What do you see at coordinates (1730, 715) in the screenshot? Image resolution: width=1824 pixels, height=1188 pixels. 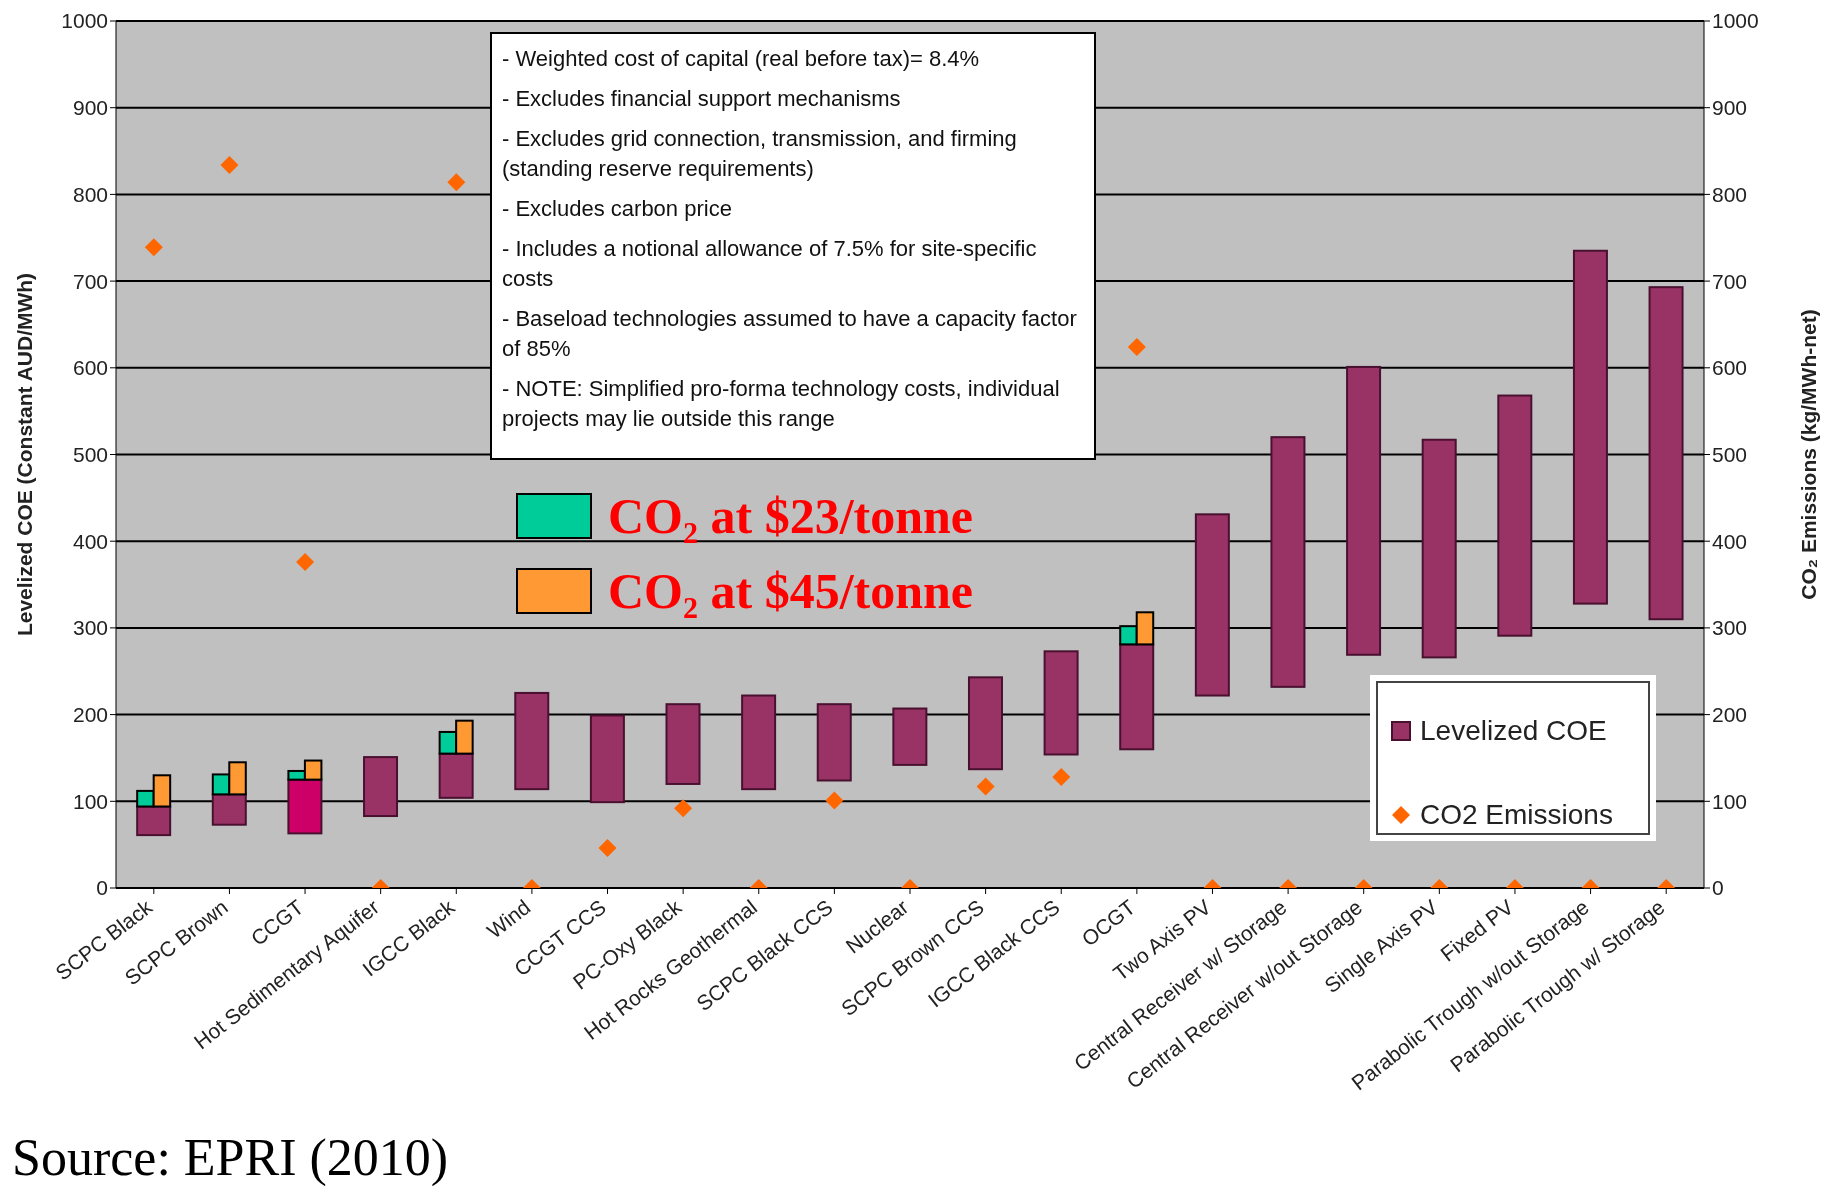 I see `y2-tick-label: 200` at bounding box center [1730, 715].